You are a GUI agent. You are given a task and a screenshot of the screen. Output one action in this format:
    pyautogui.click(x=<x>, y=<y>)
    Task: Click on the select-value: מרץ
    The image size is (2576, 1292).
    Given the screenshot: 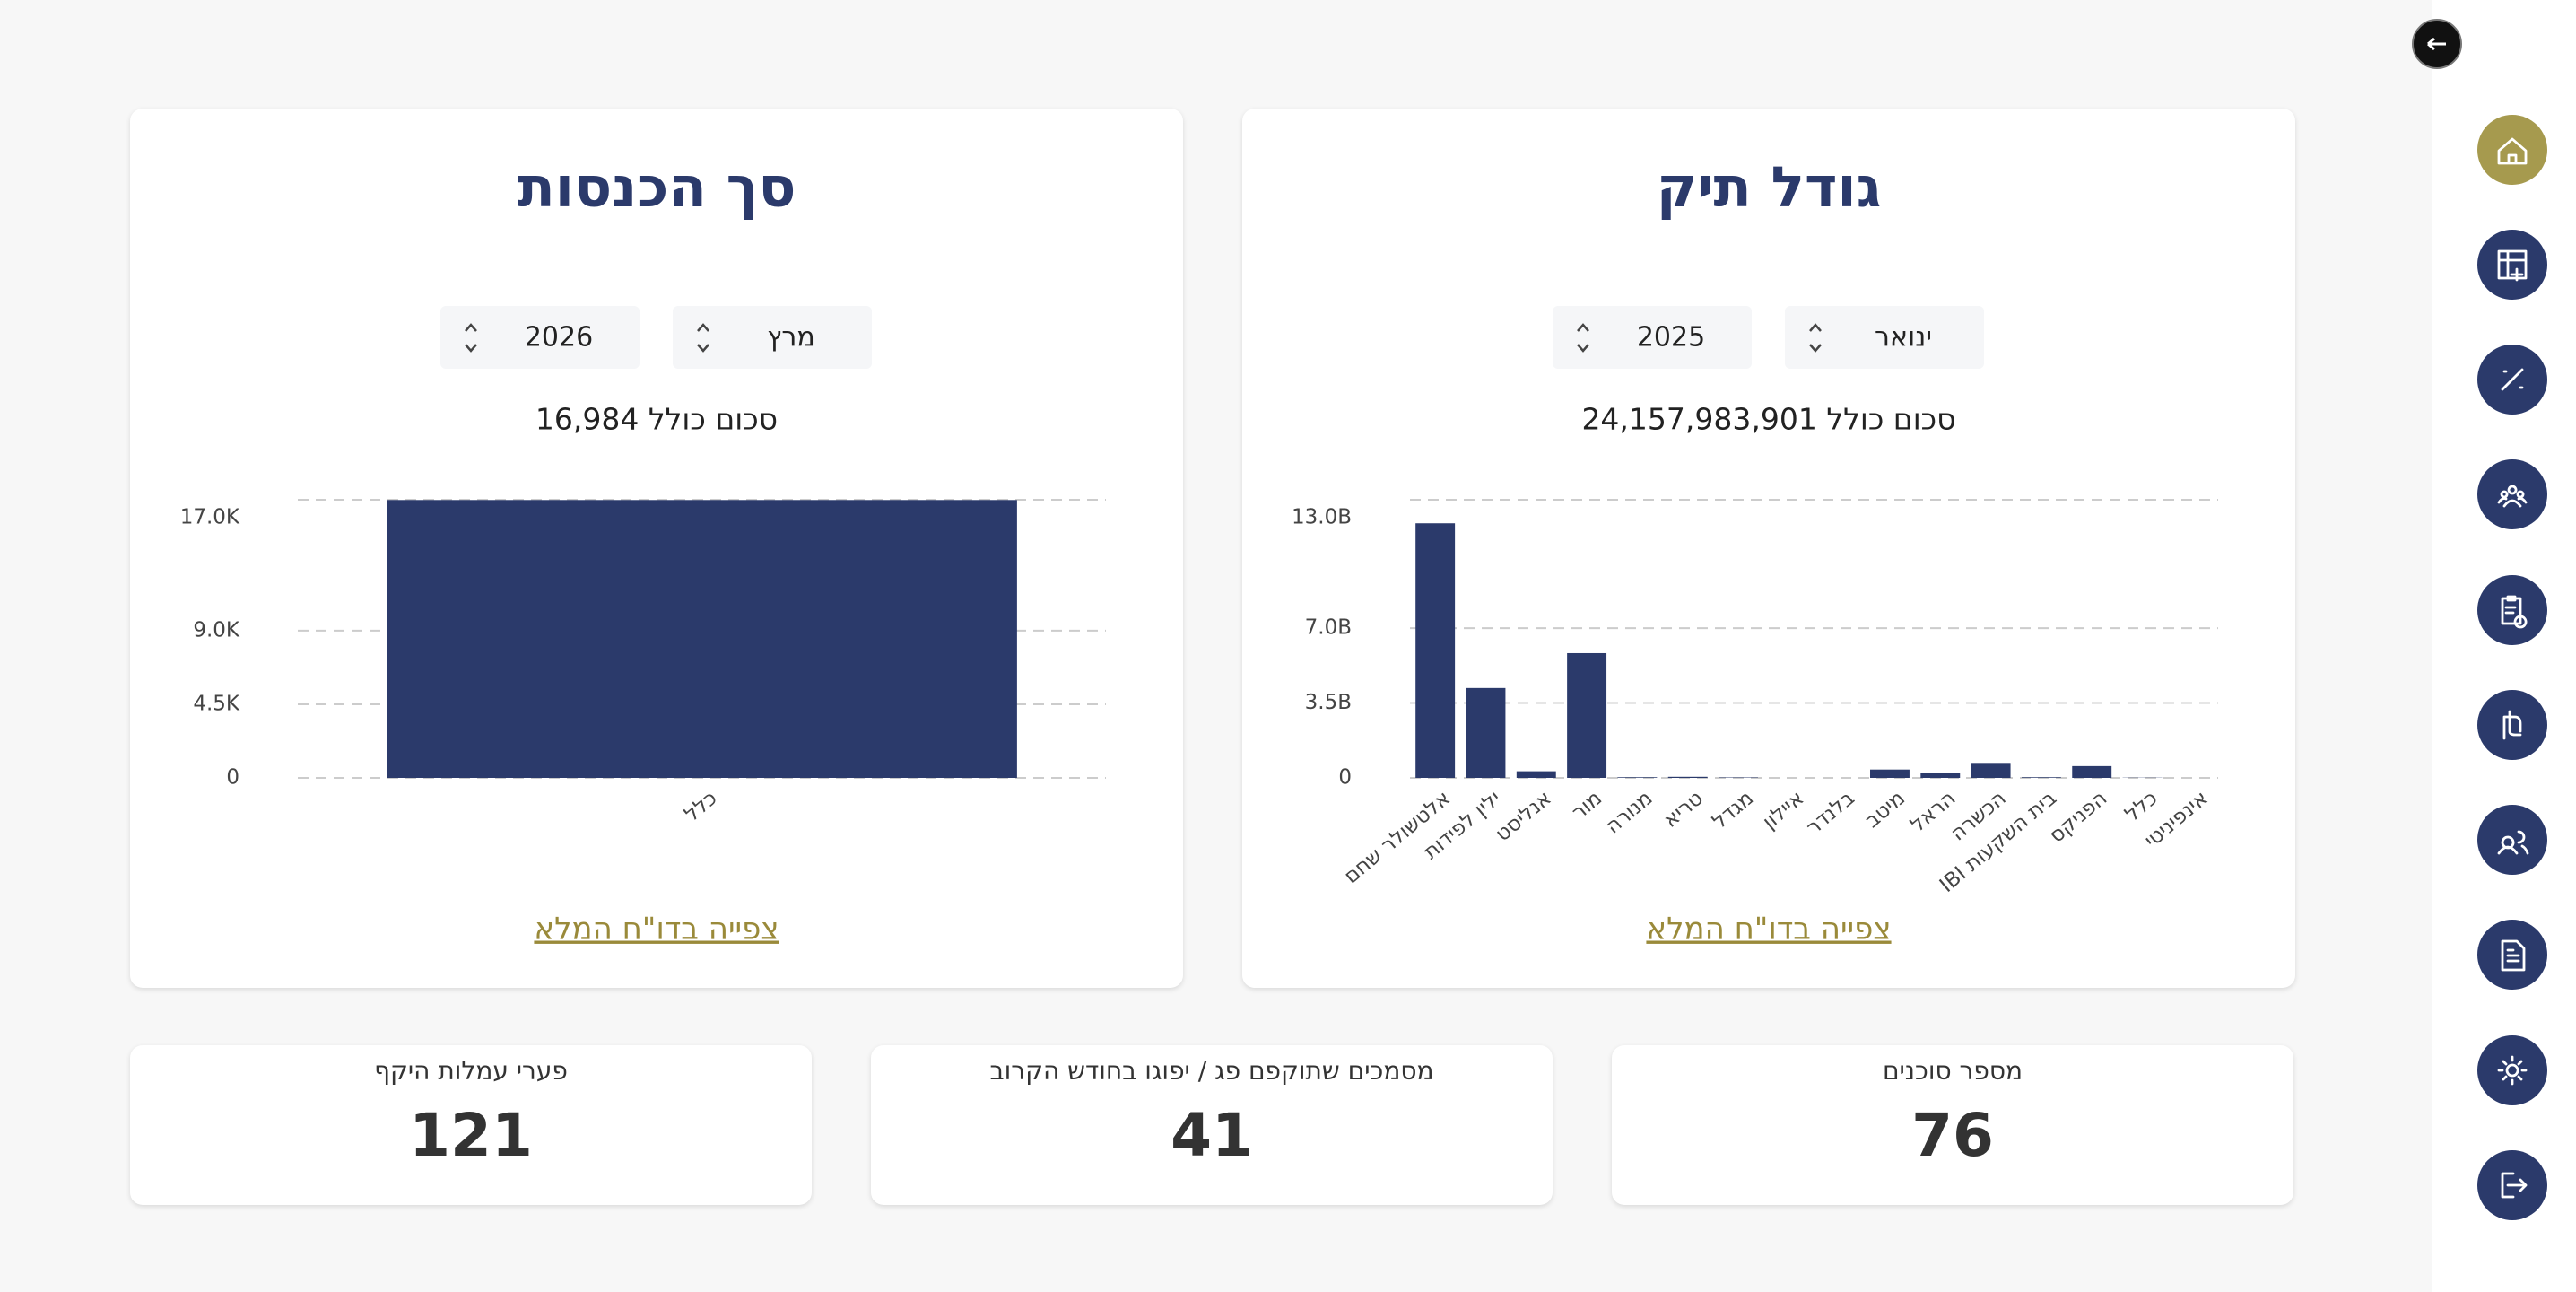 What is the action you would take?
    pyautogui.click(x=791, y=338)
    